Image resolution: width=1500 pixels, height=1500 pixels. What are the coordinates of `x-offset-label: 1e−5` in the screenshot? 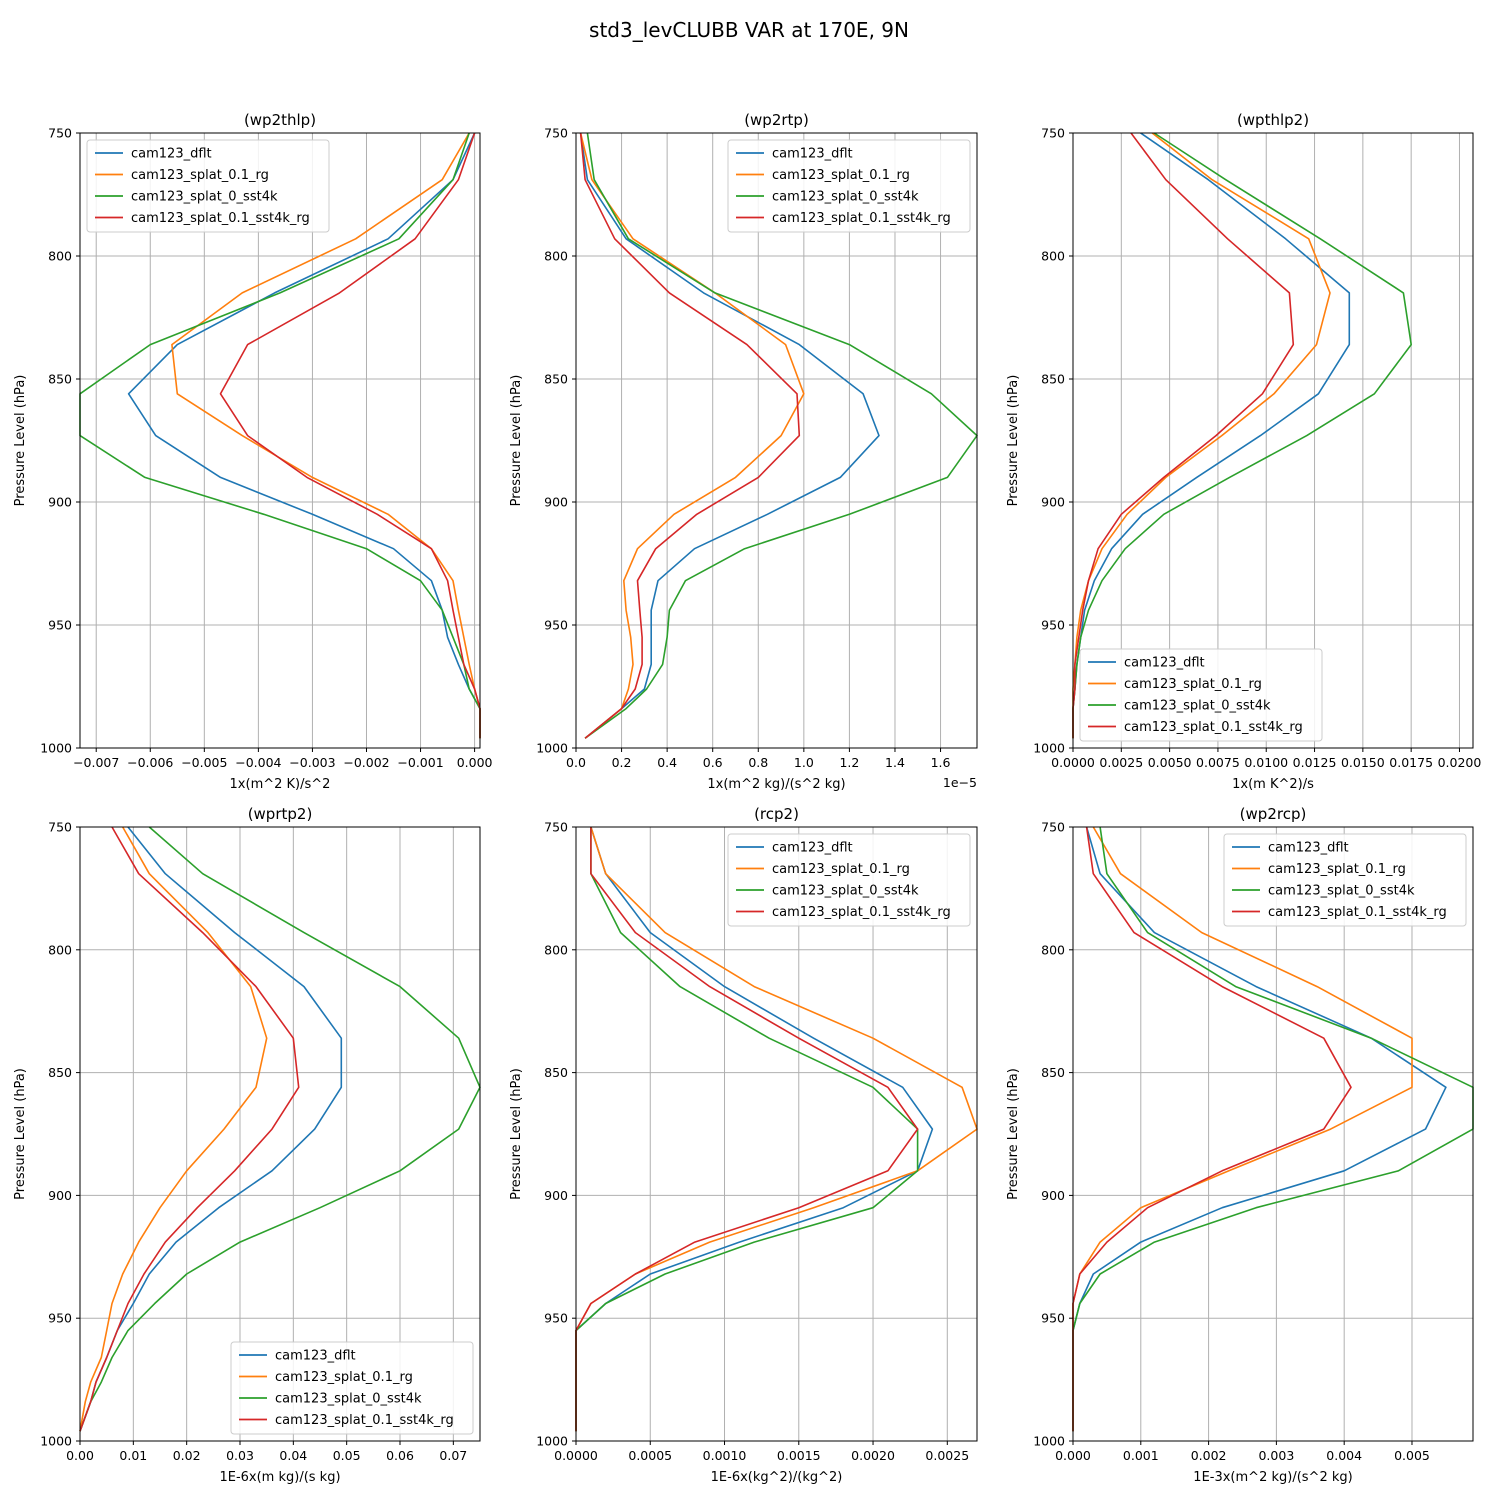 It's located at (960, 782).